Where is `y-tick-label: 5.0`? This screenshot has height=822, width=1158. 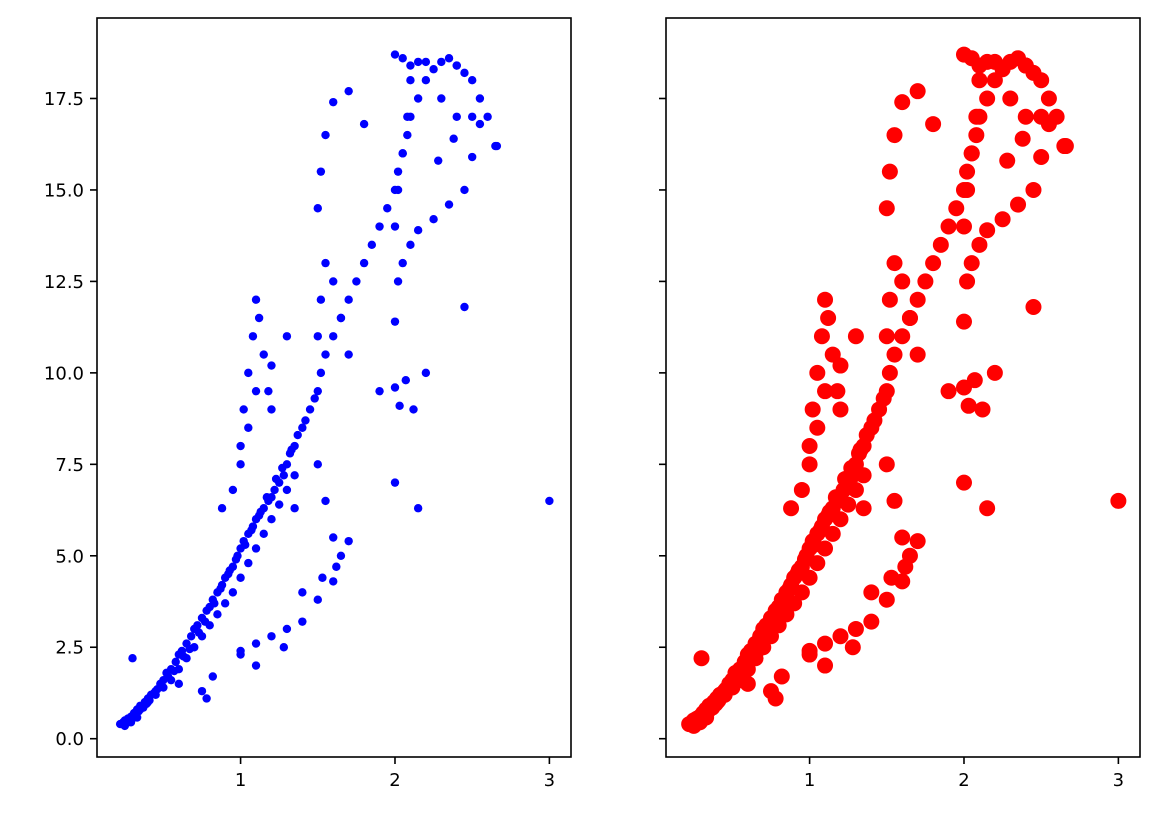 y-tick-label: 5.0 is located at coordinates (69, 556).